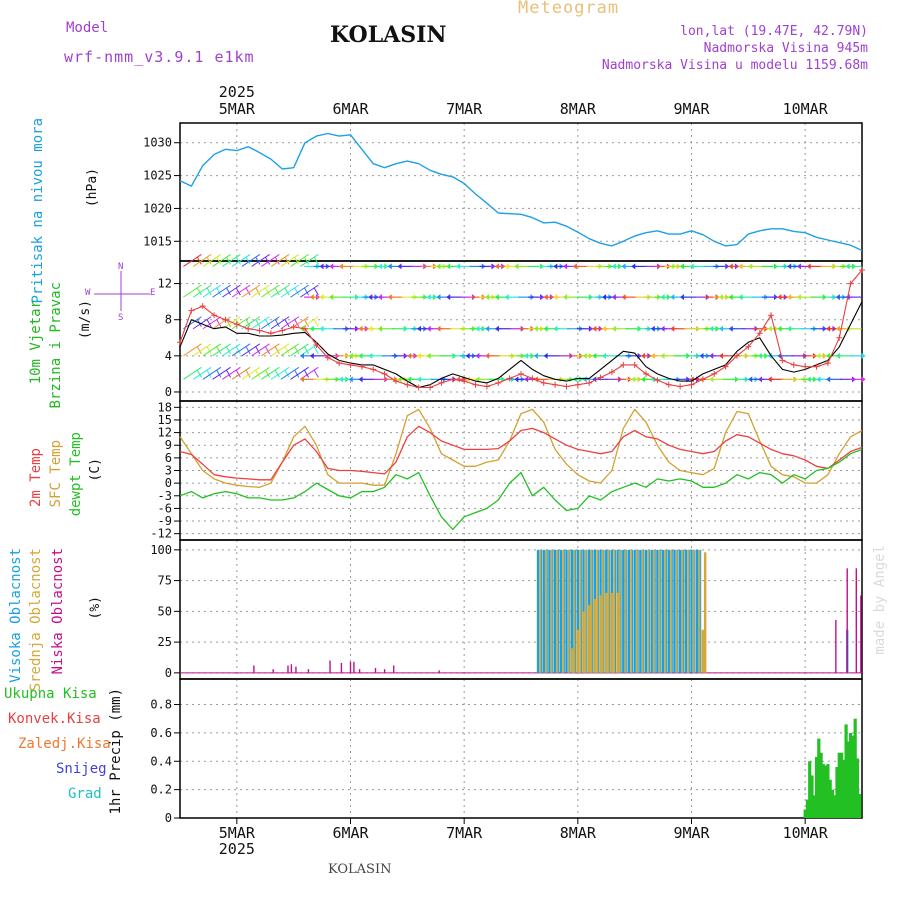 The width and height of the screenshot is (900, 900). I want to click on y-tick-label: 15, so click(165, 420).